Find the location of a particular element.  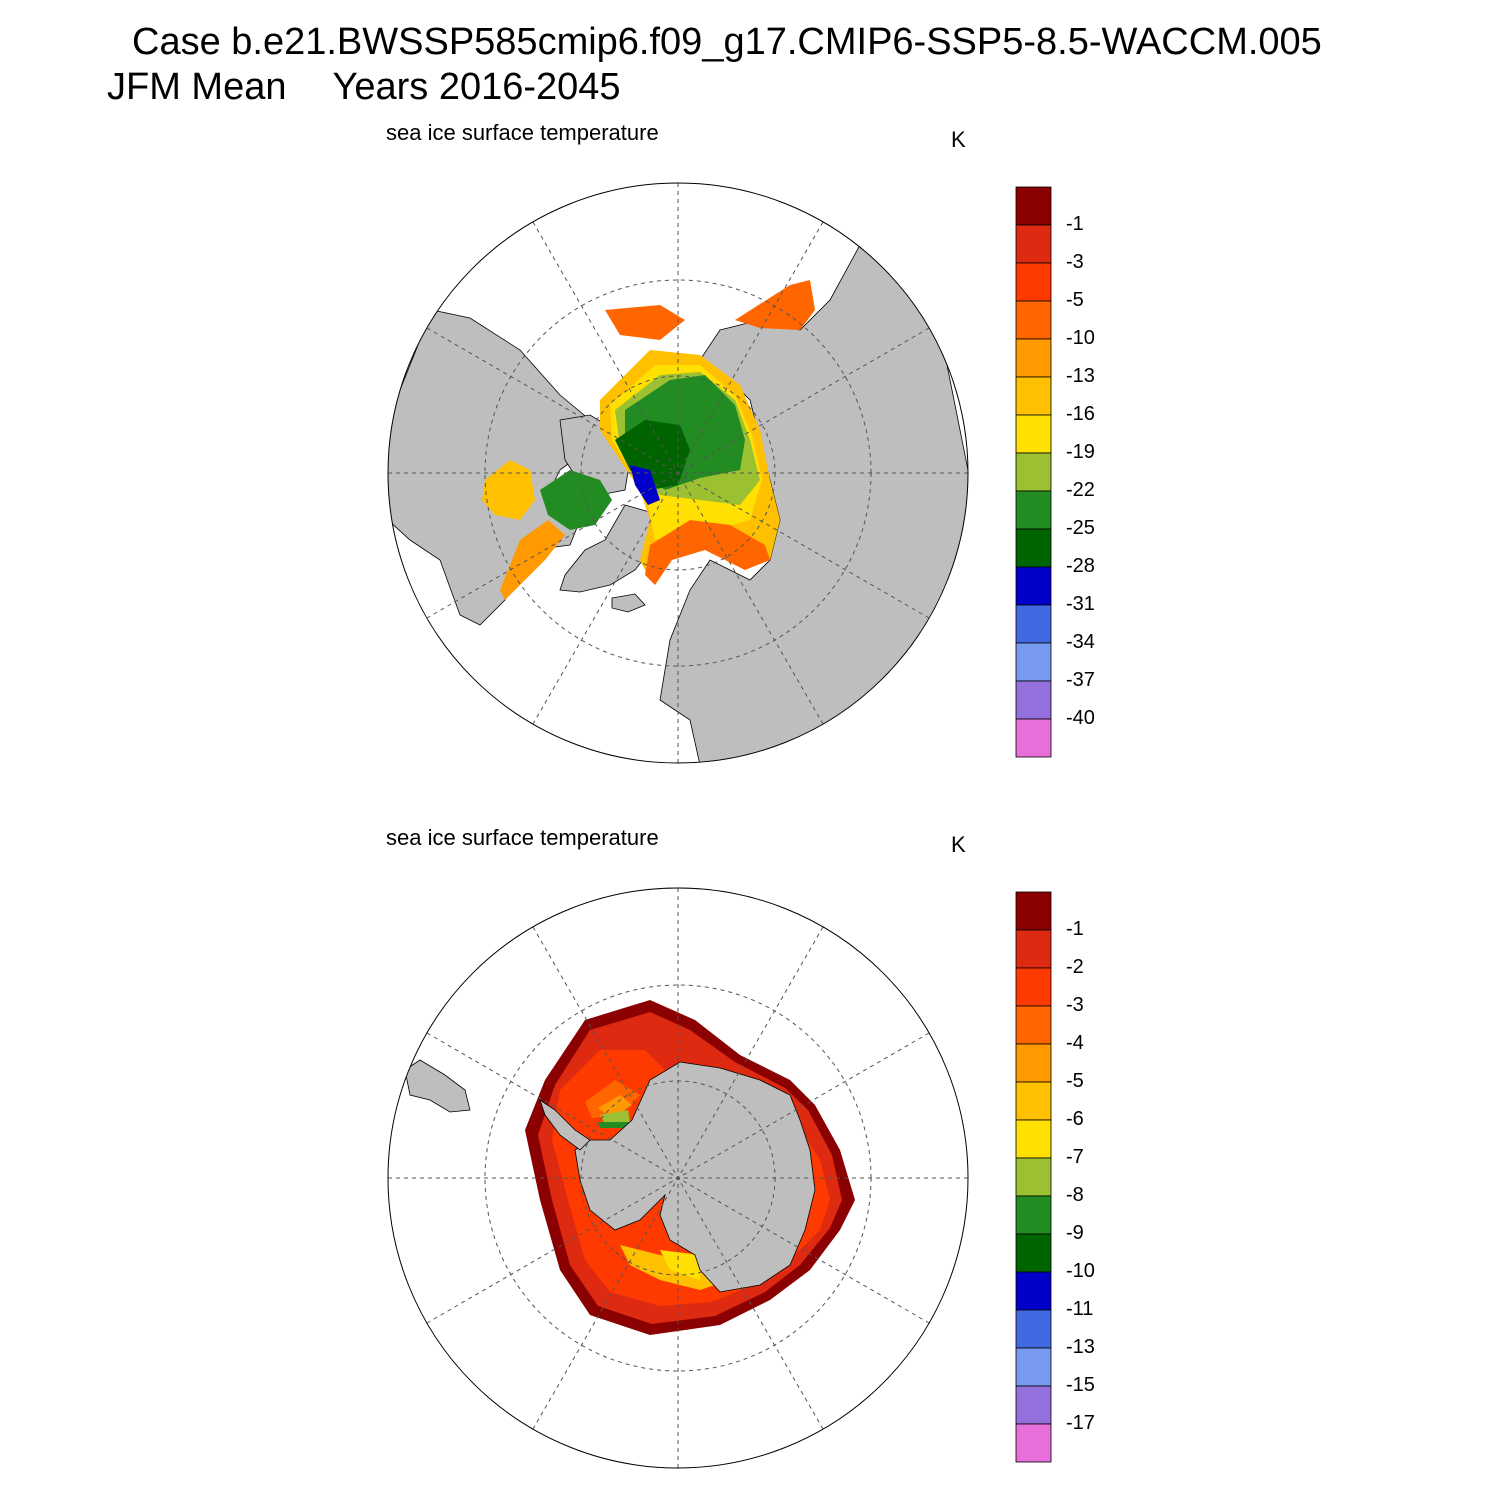

nh-sea-ice is located at coordinates (648, 440).